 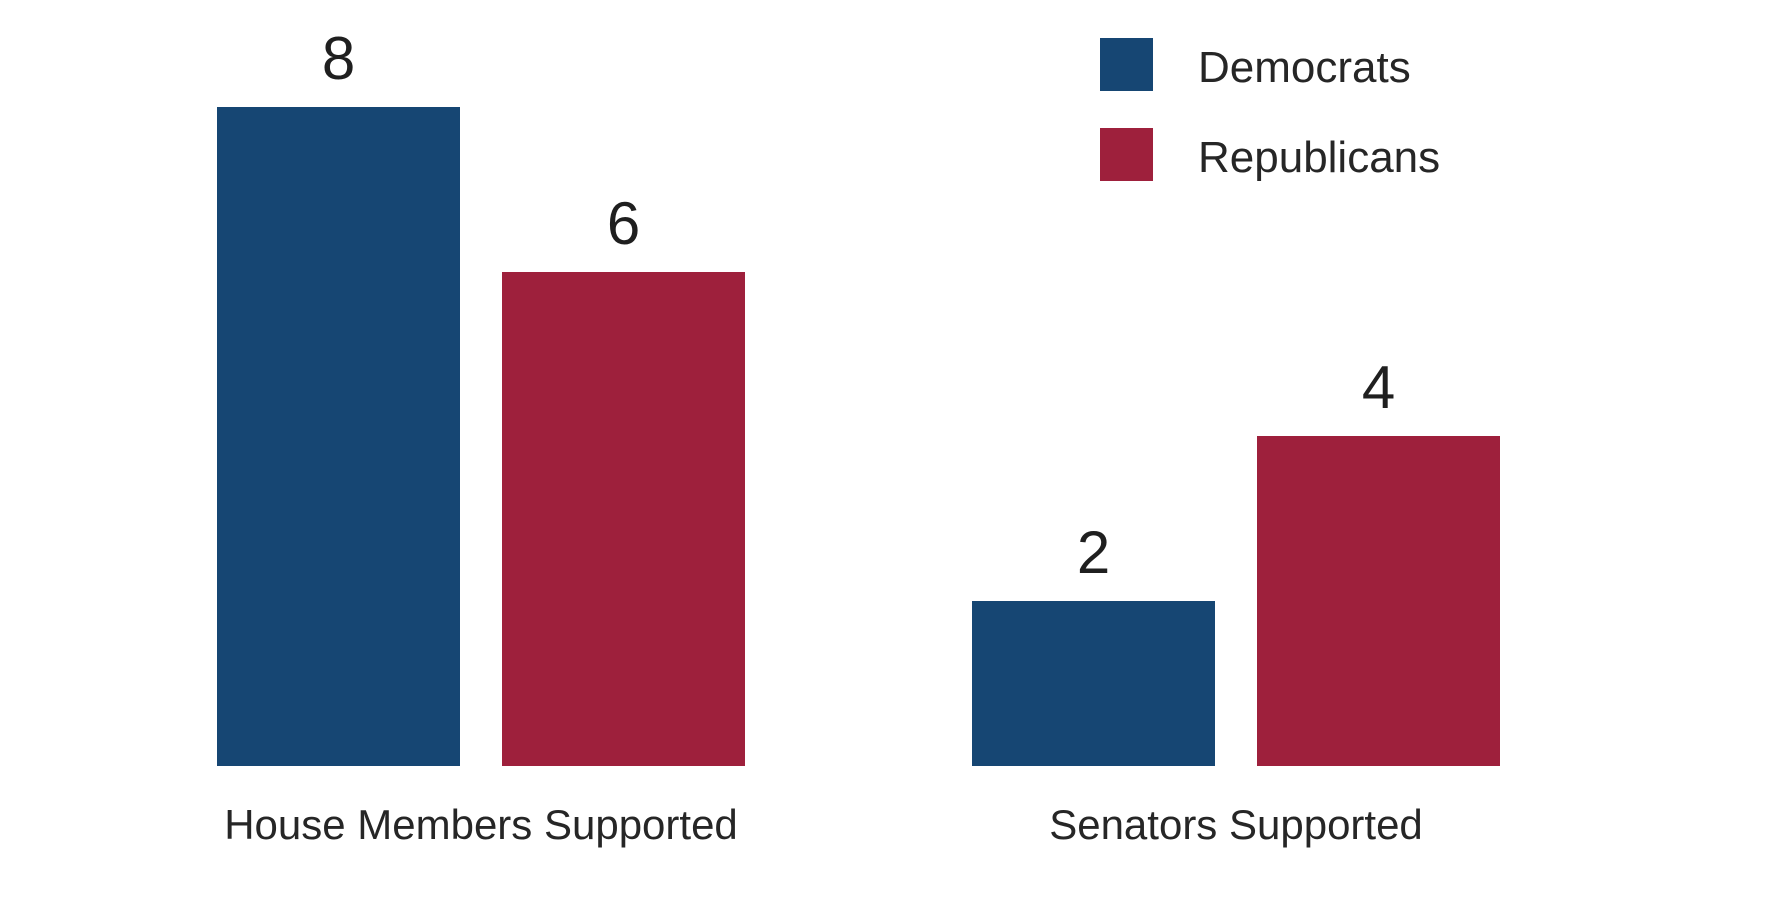 I want to click on bar-republicans-house, so click(x=623, y=519).